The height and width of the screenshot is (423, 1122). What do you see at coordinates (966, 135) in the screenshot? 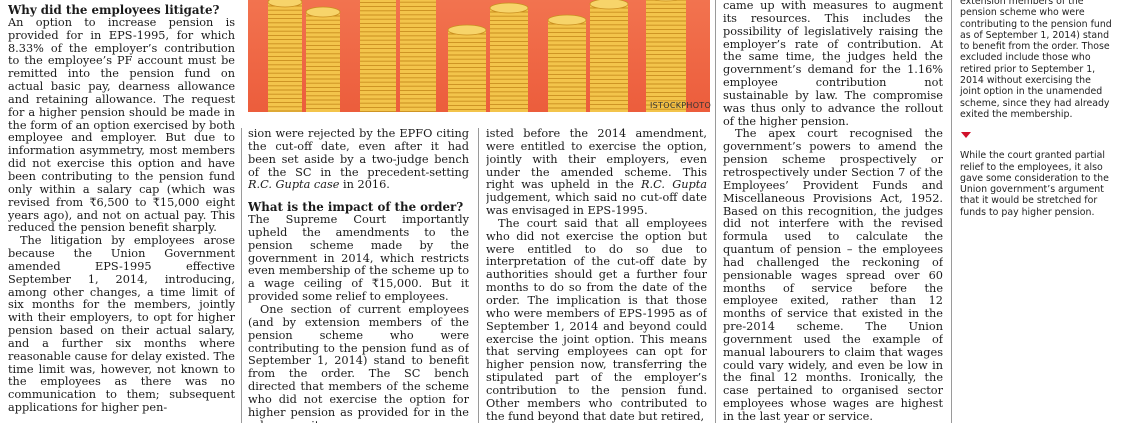
I see `red-triangle-marker-icon` at bounding box center [966, 135].